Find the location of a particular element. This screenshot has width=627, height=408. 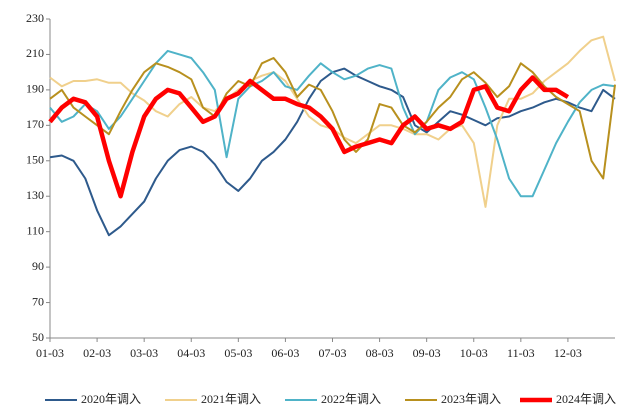

legend-label: 2022年调入 is located at coordinates (351, 399).